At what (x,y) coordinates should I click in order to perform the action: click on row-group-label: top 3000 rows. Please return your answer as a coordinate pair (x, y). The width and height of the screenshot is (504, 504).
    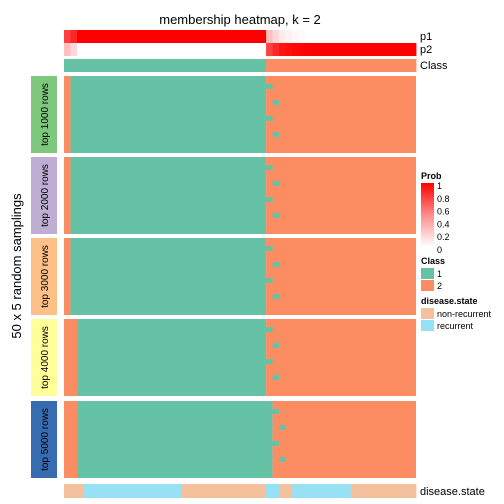
    Looking at the image, I should click on (45, 276).